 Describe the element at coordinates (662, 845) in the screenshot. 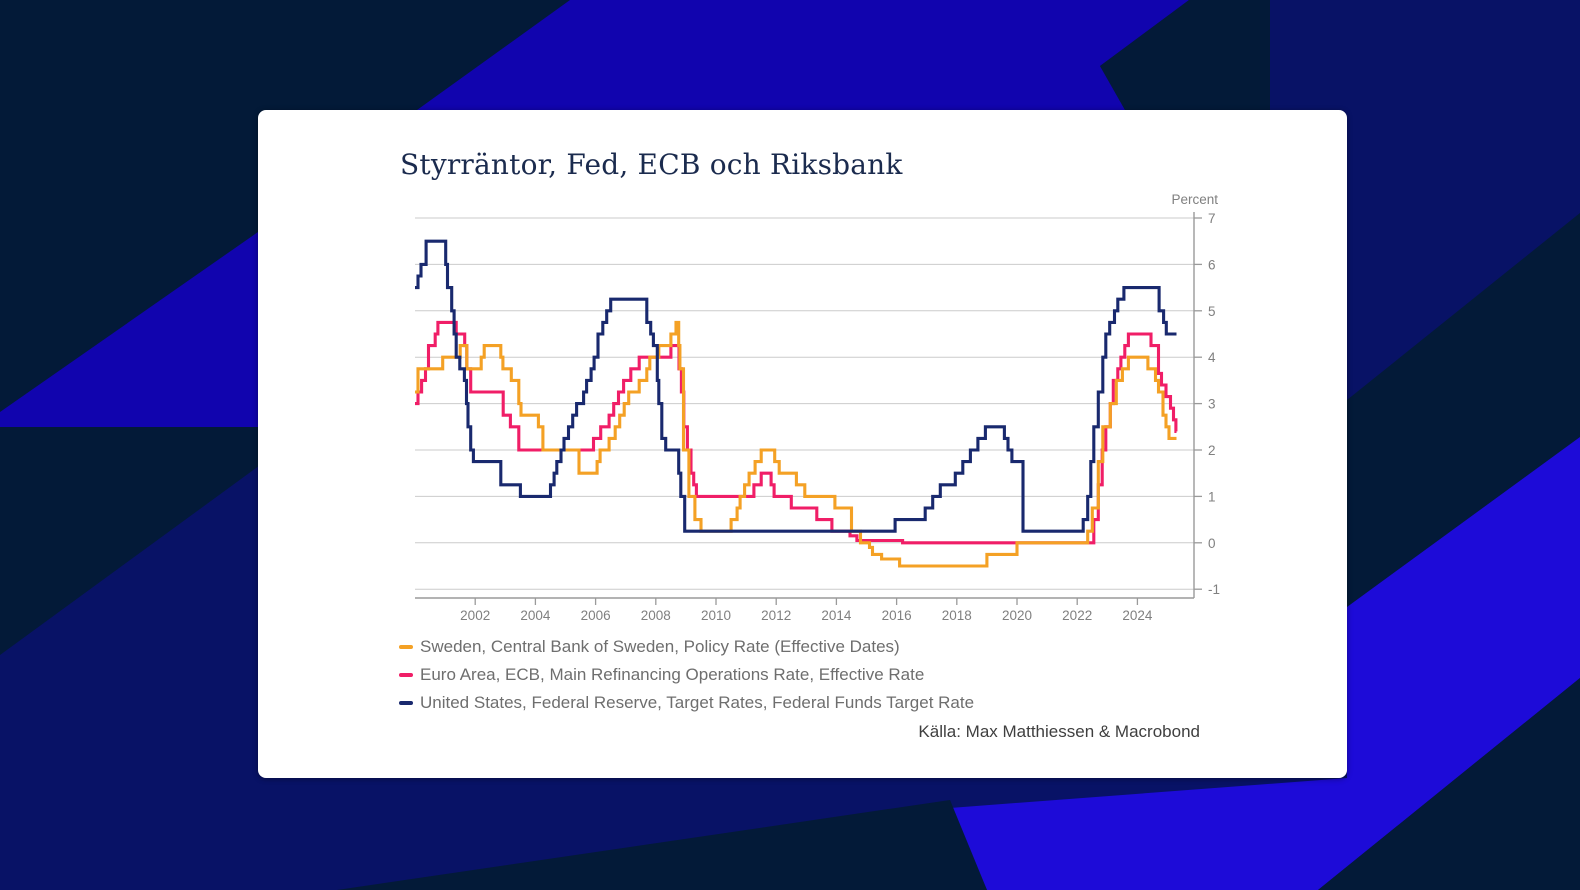

I see `bg-navy-wedge-bottom` at that location.